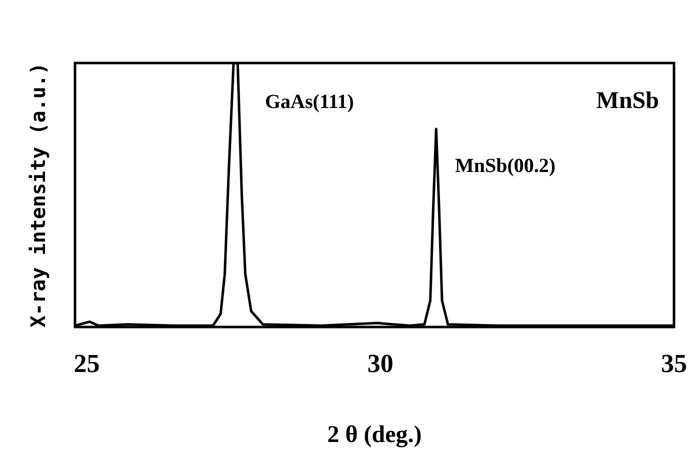 The width and height of the screenshot is (691, 462). I want to click on y-axis-title: X-ray intensity (a.u.), so click(38, 195).